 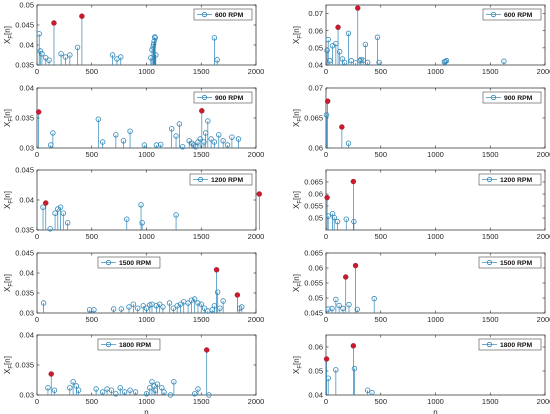 I want to click on y-tick-label: 0.07, so click(x=315, y=13).